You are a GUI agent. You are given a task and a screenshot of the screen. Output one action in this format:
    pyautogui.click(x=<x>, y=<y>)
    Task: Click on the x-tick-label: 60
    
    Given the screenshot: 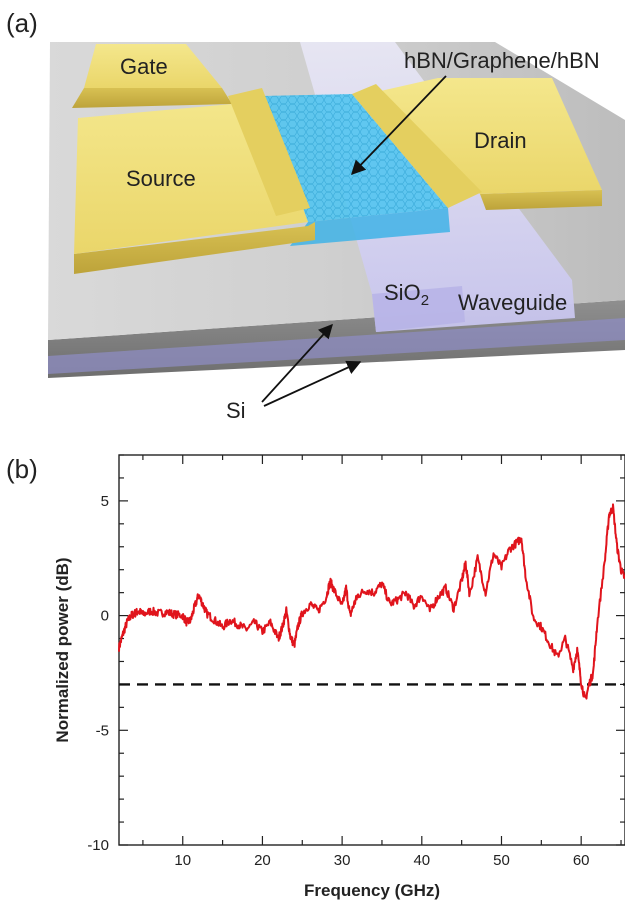 What is the action you would take?
    pyautogui.click(x=581, y=860)
    